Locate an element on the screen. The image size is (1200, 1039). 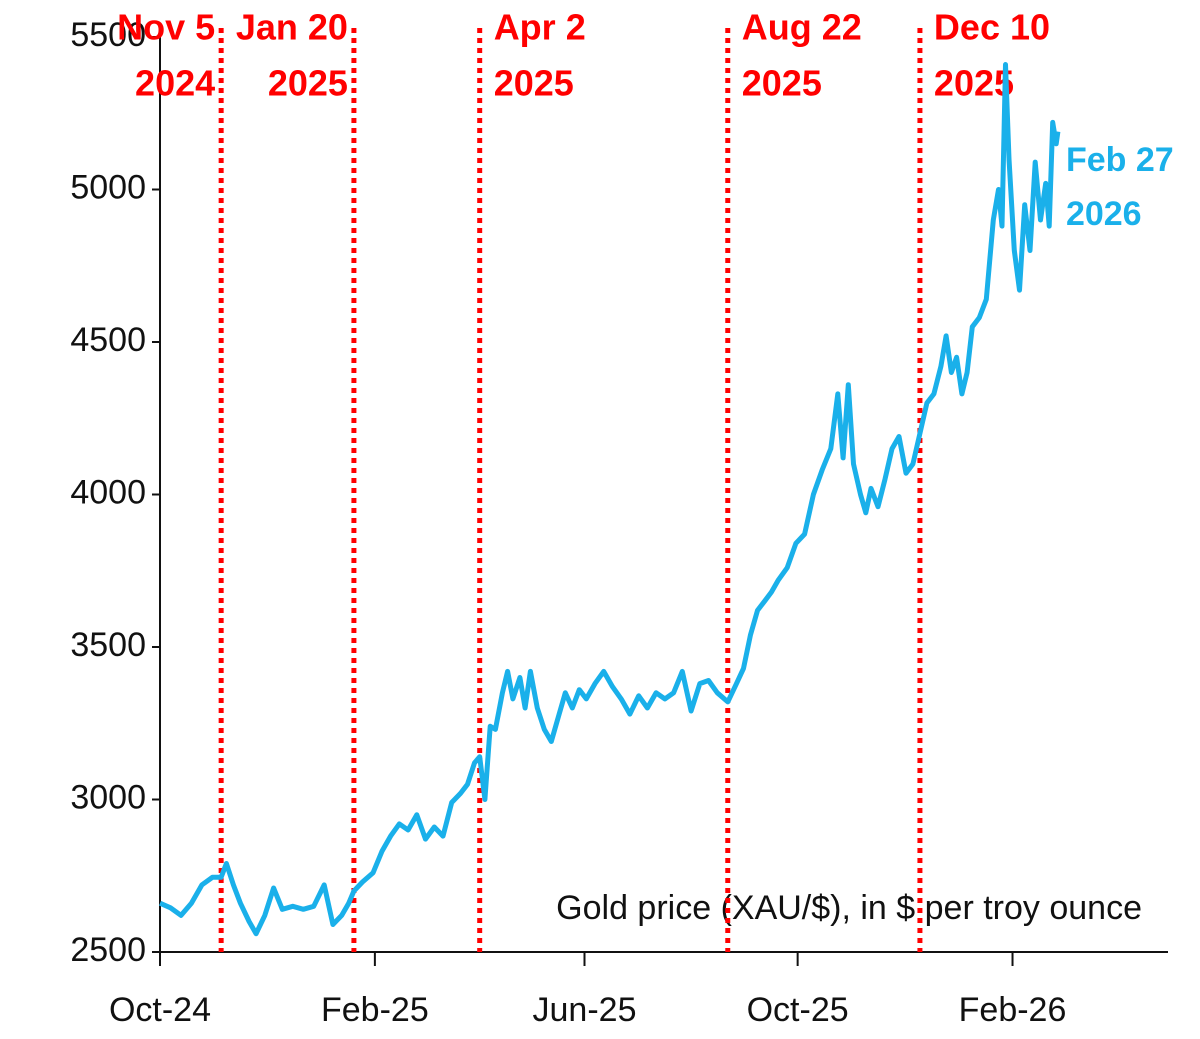
event-label: Jan 20 is located at coordinates (292, 27).